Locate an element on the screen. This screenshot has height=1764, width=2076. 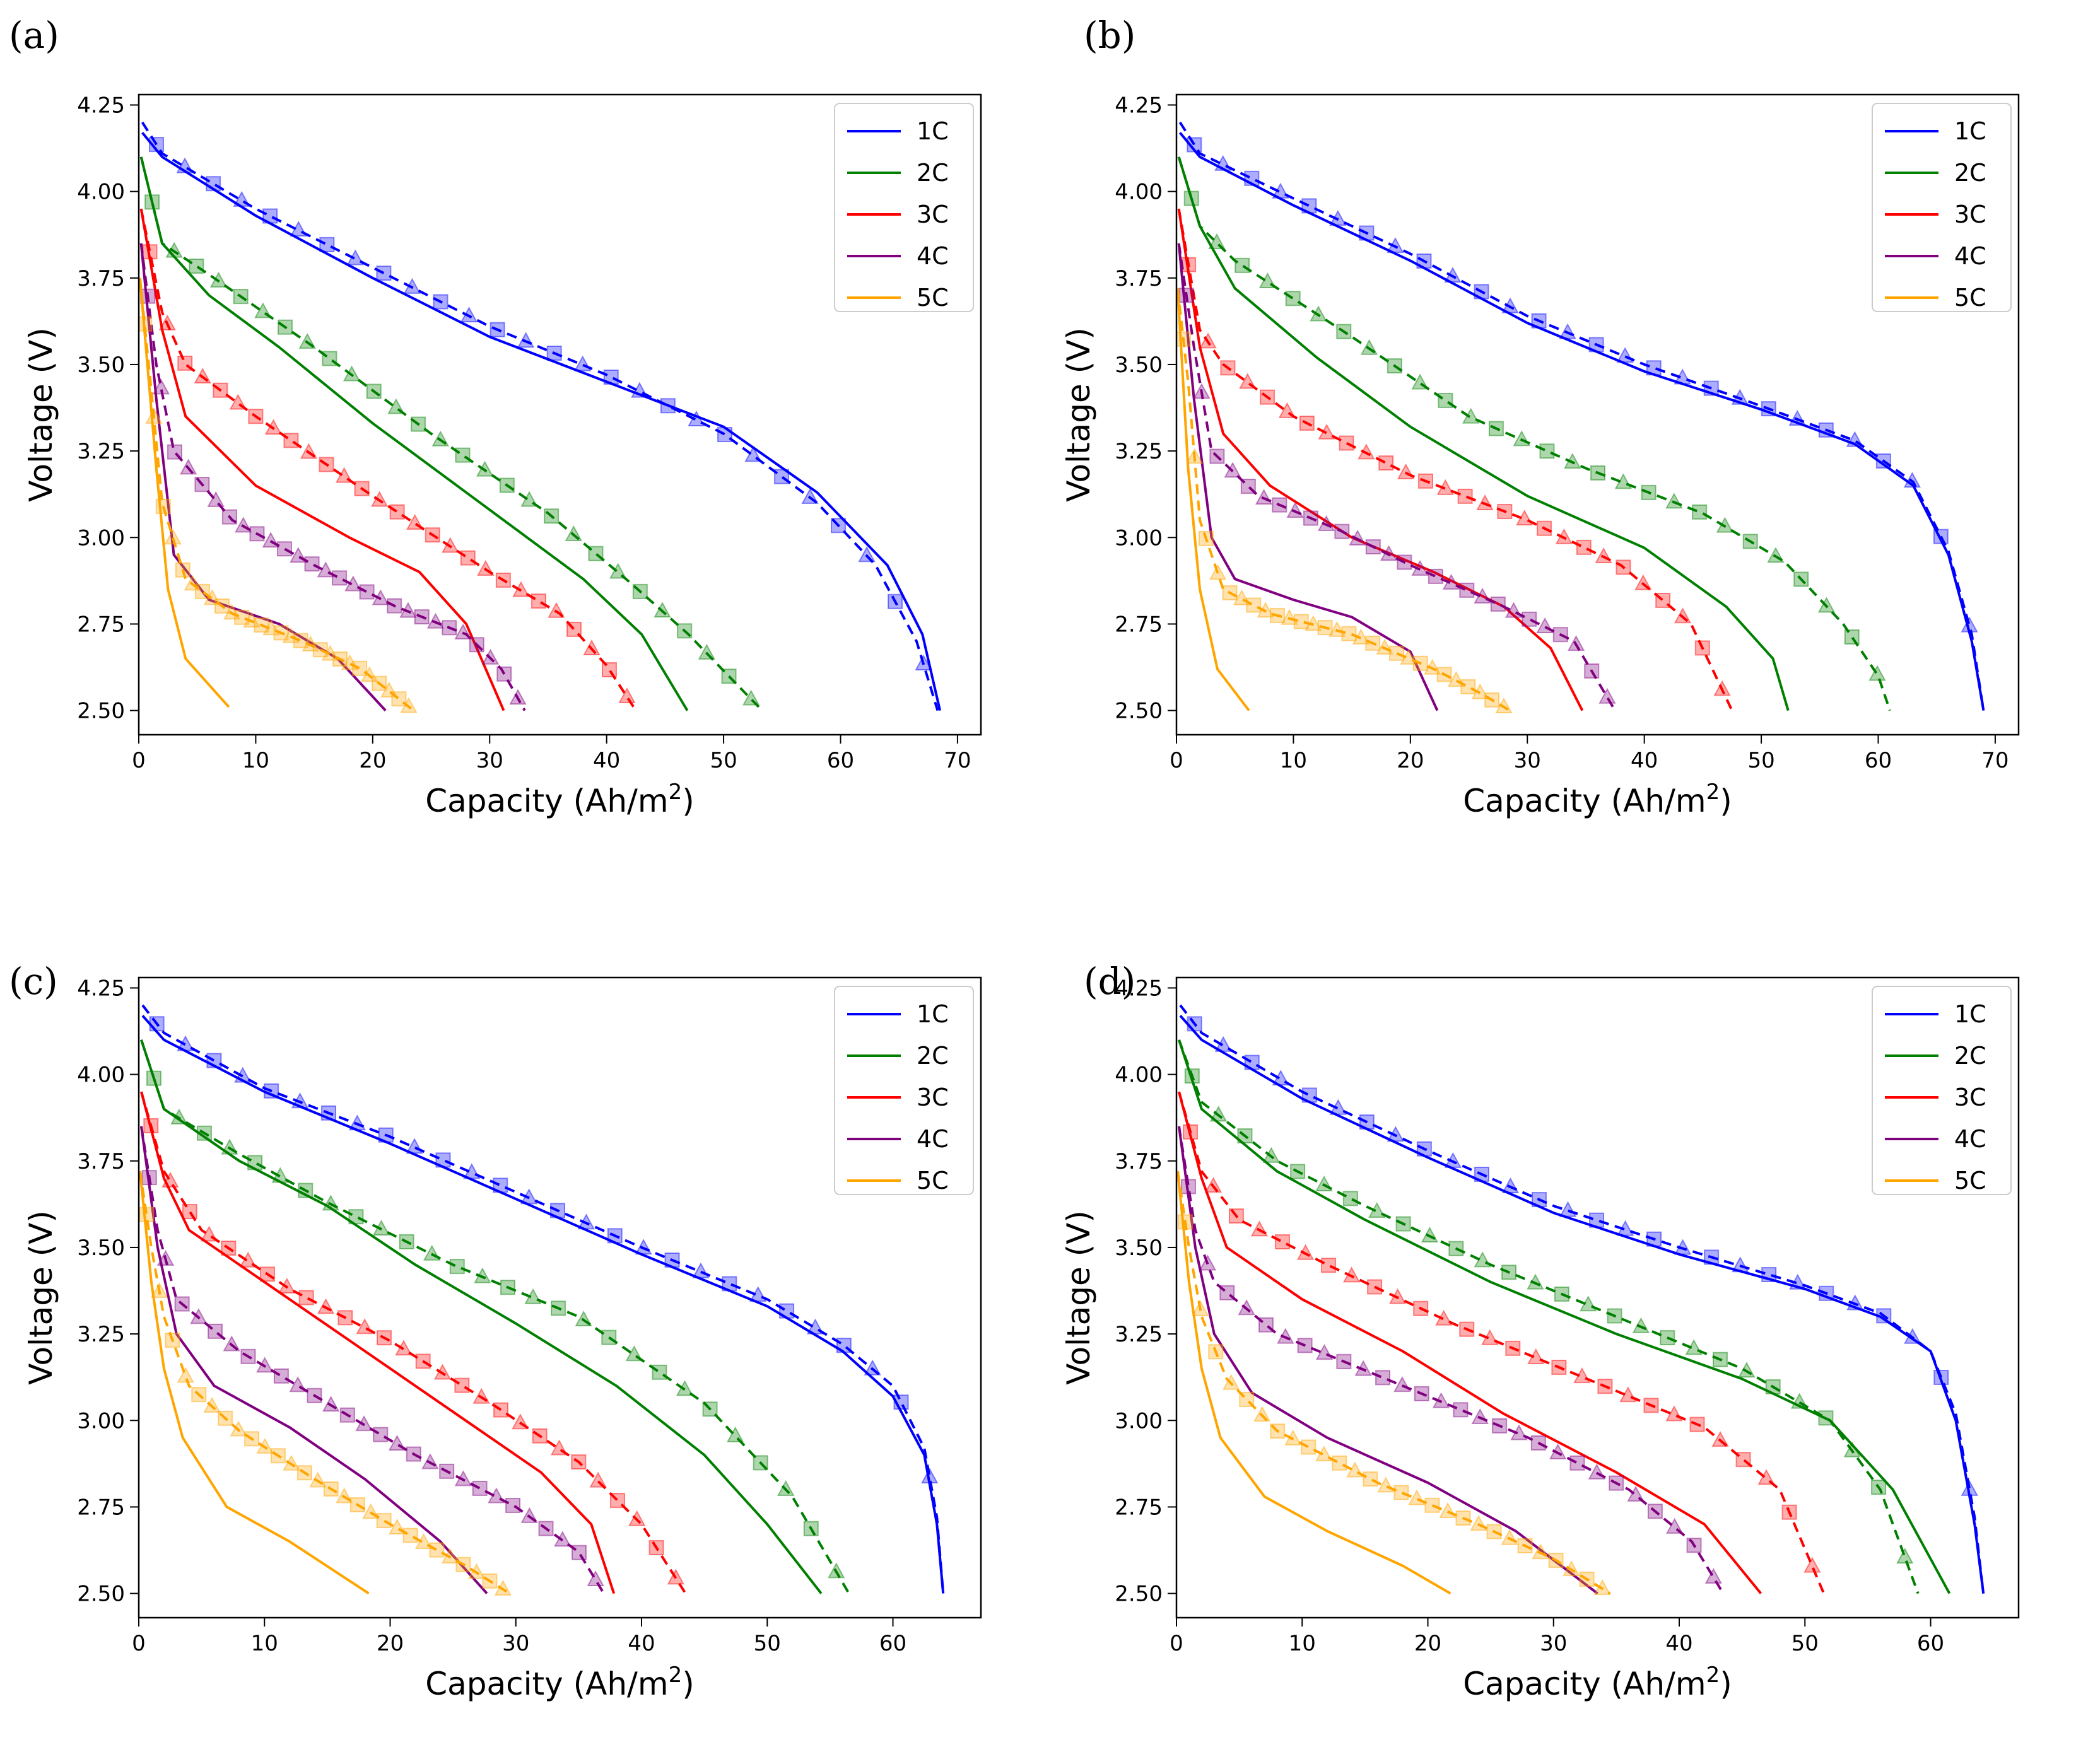
plot-area is located at coordinates (542, 1300).